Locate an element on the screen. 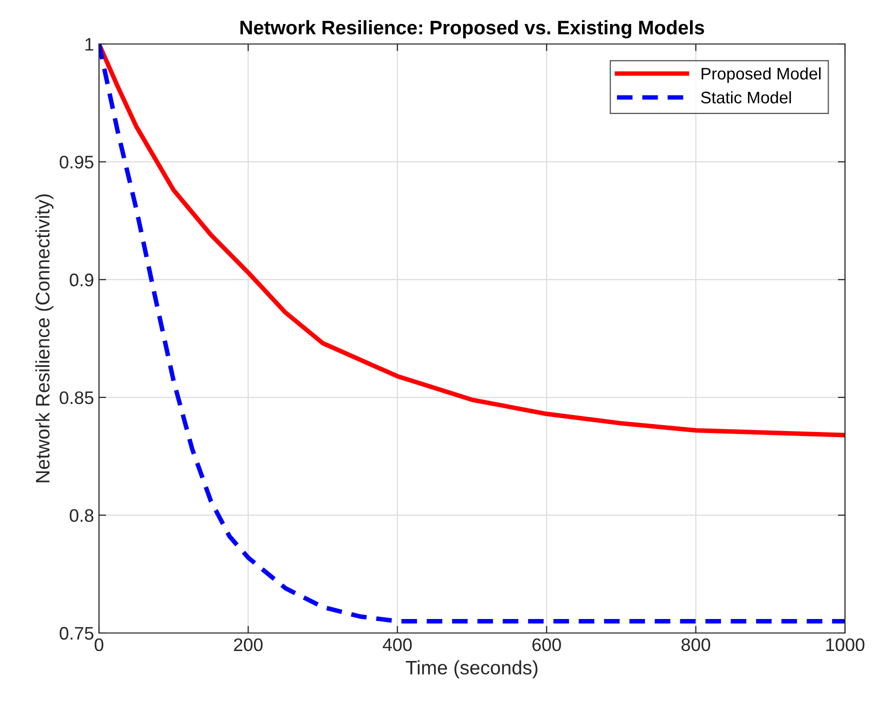 The image size is (873, 704). y-axis-title: Network Resilience (Connectivity) is located at coordinates (44, 338).